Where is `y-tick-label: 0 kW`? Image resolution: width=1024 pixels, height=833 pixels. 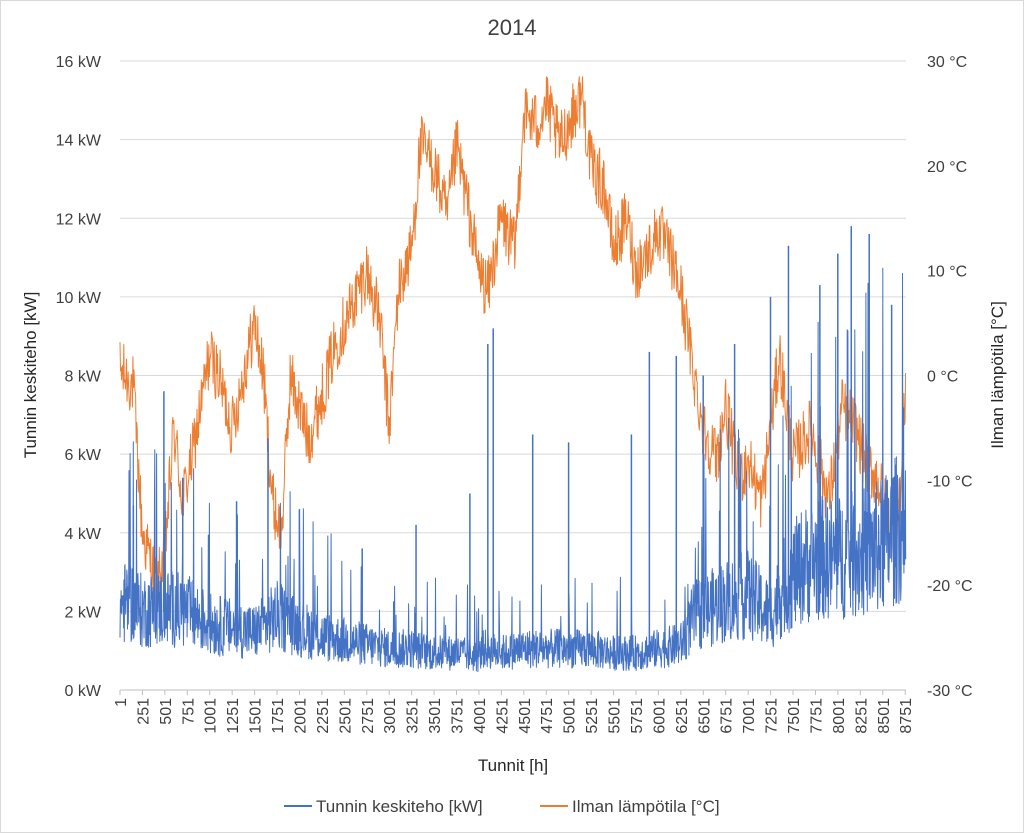 y-tick-label: 0 kW is located at coordinates (83, 691).